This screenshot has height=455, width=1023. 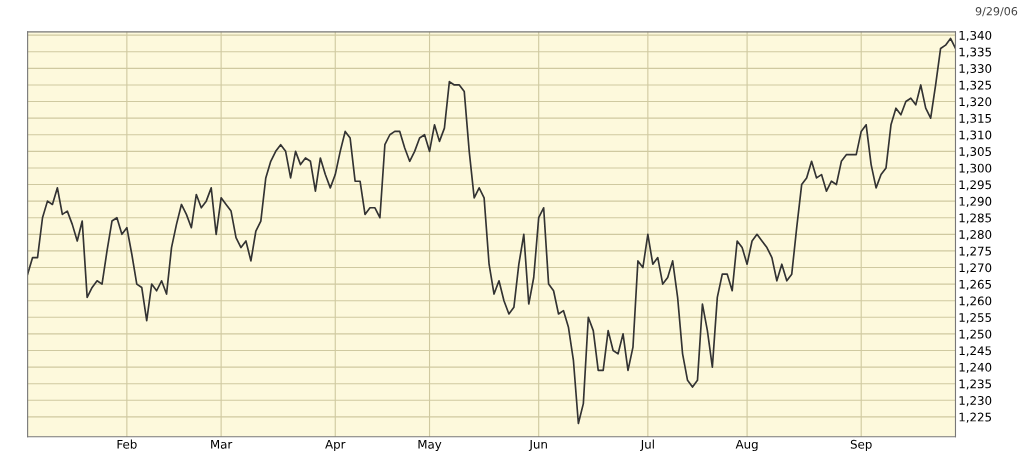 What do you see at coordinates (975, 367) in the screenshot?
I see `y-tick-label: 1,240` at bounding box center [975, 367].